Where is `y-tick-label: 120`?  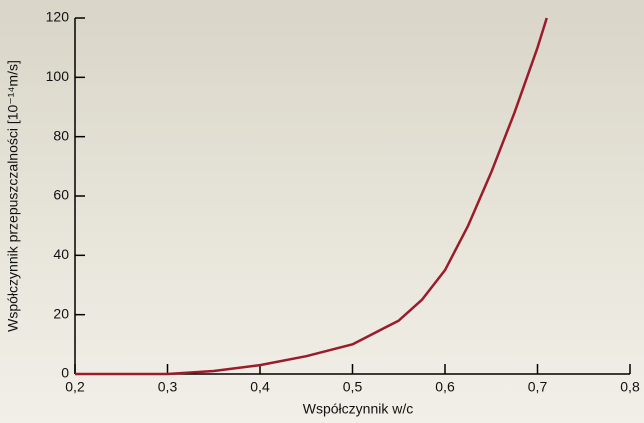
y-tick-label: 120 is located at coordinates (58, 17).